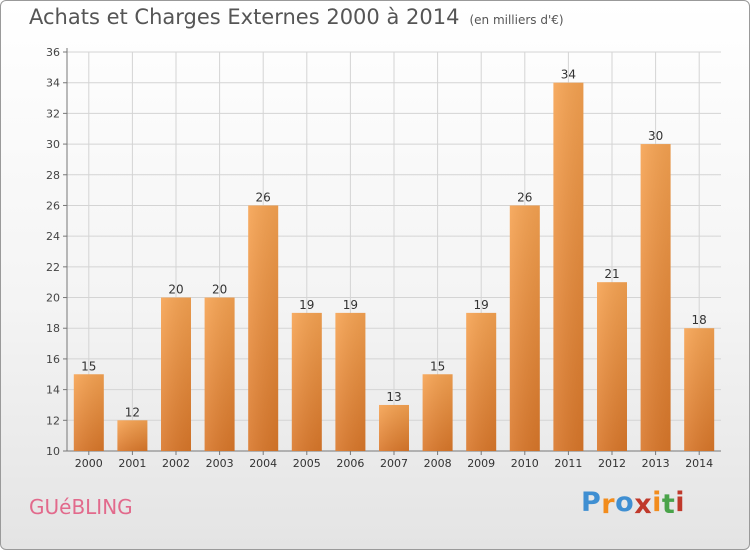 This screenshot has height=550, width=750. Describe the element at coordinates (481, 463) in the screenshot. I see `x-tick-label-2009: 2009` at that location.